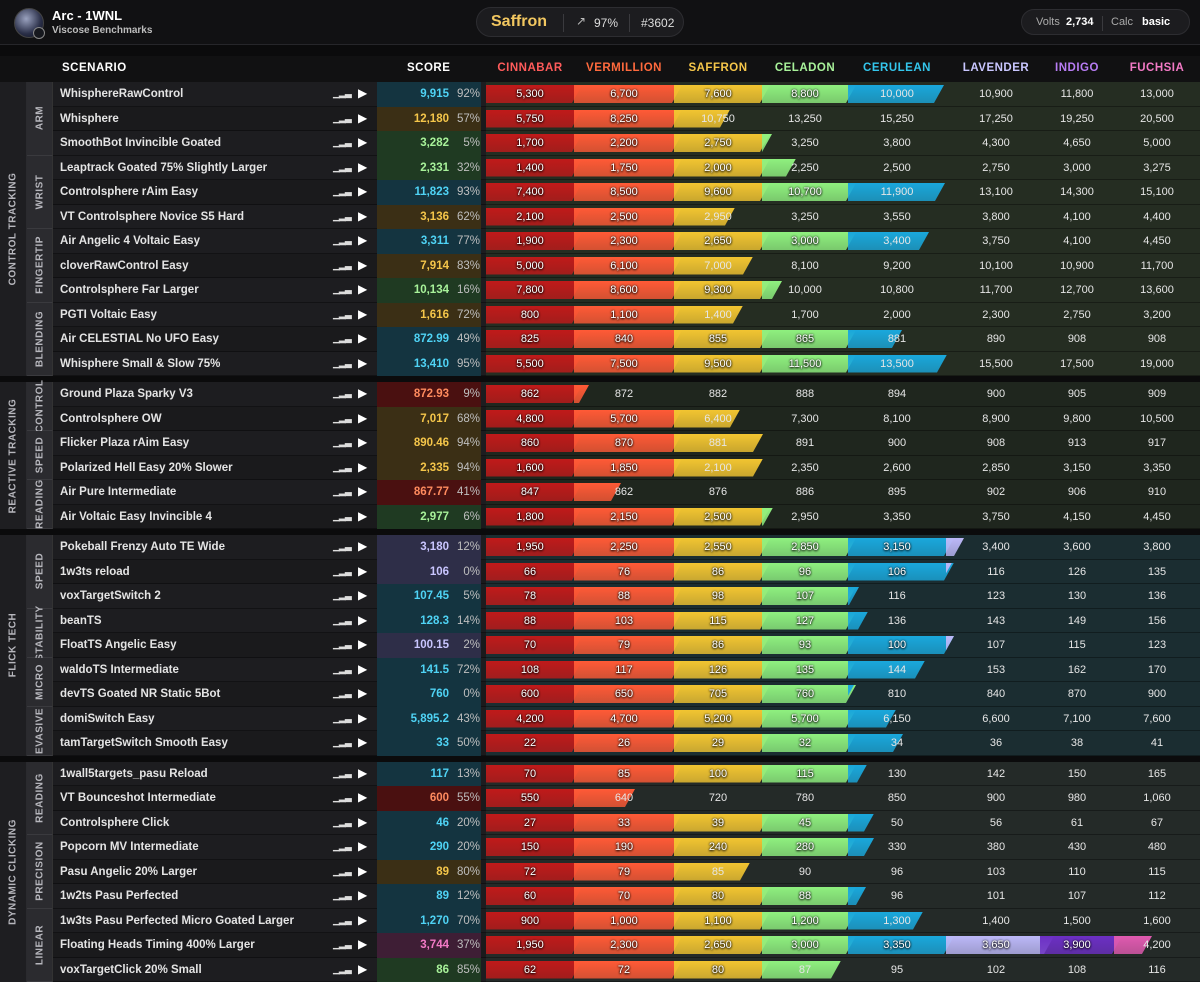 The image size is (1200, 982). What do you see at coordinates (1156, 22) in the screenshot?
I see `calc-select: basic` at bounding box center [1156, 22].